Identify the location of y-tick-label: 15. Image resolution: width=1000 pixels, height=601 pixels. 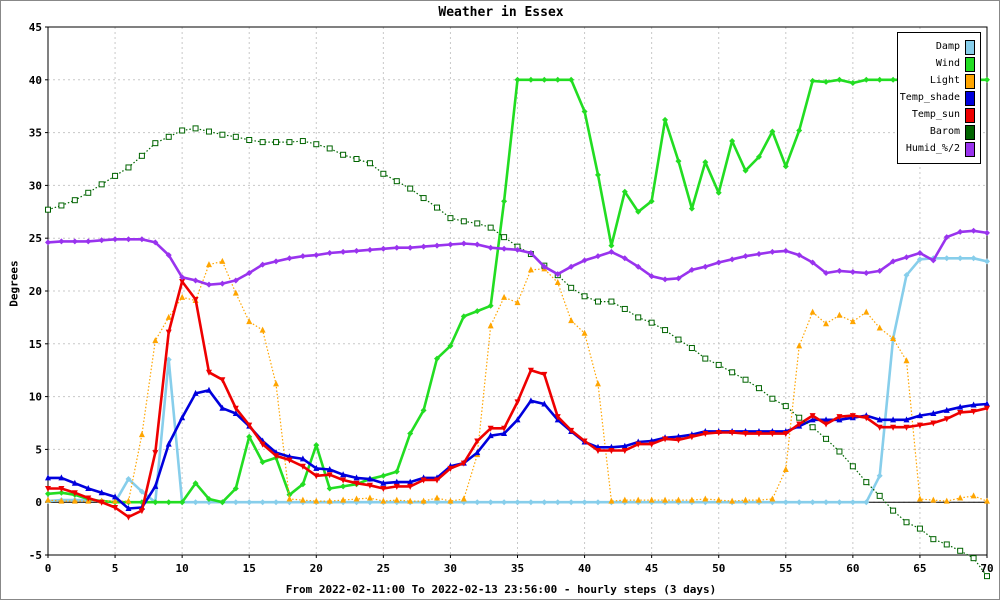
(35, 344).